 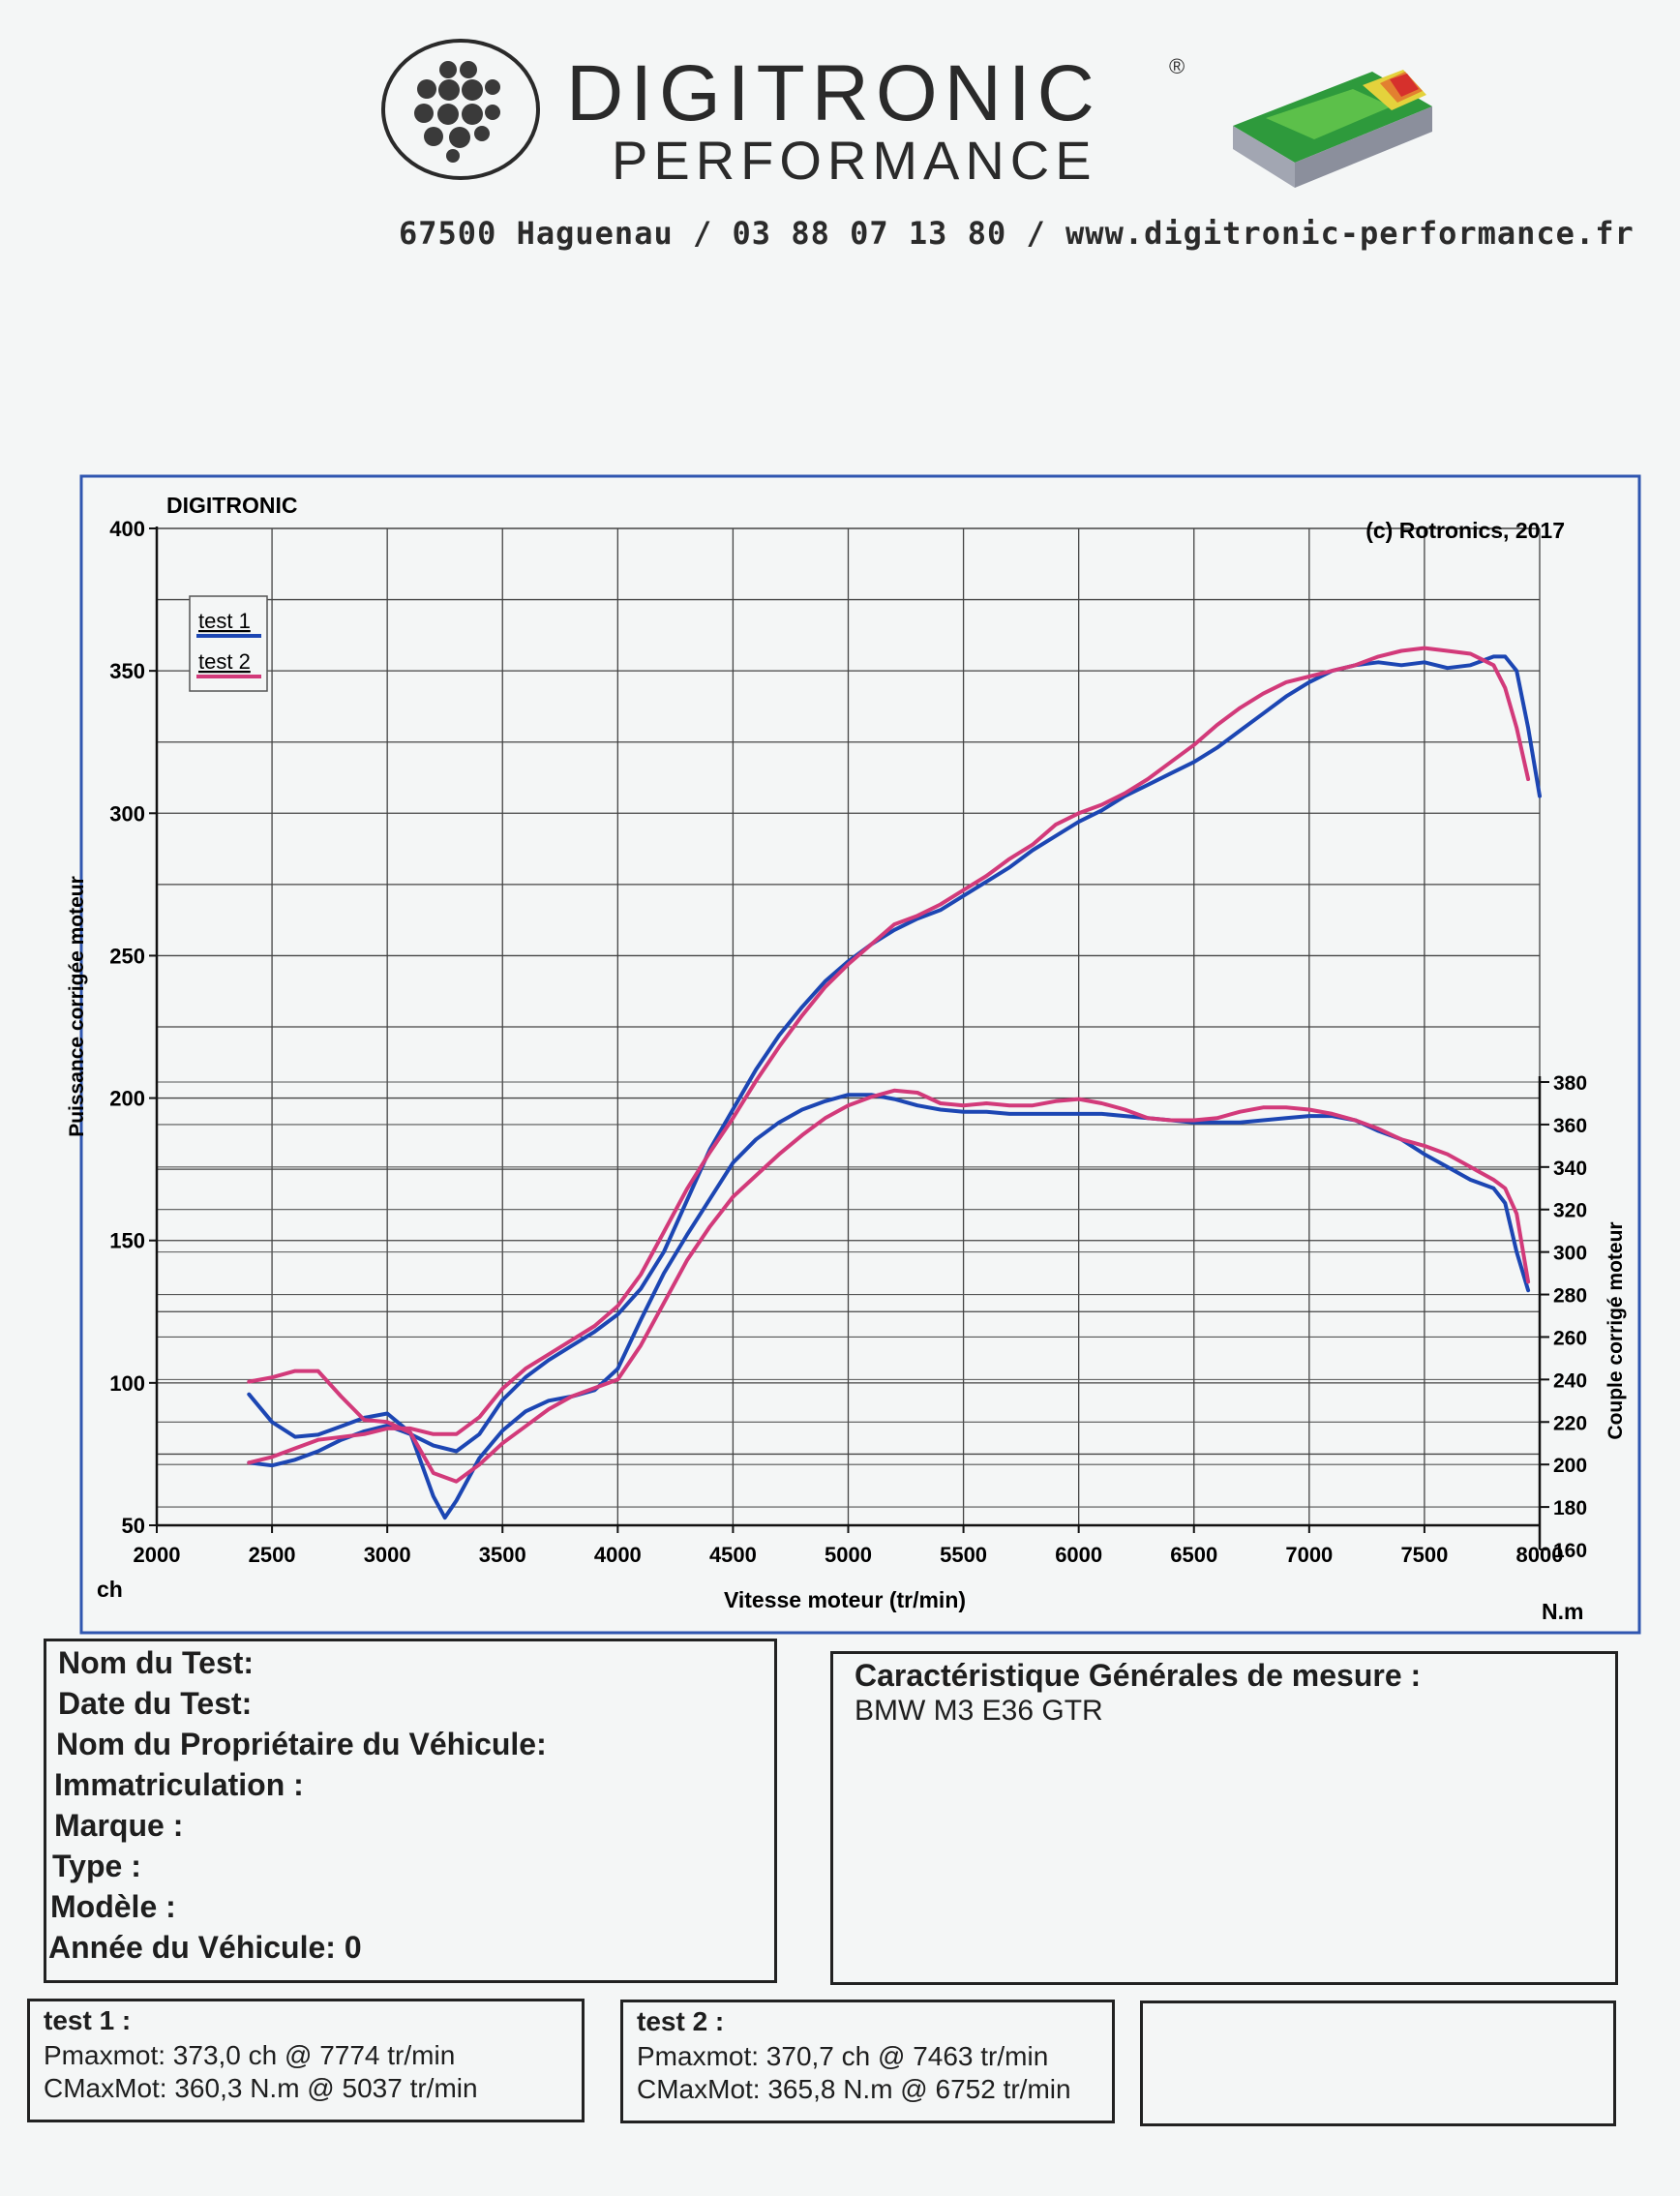 What do you see at coordinates (110, 1589) in the screenshot?
I see `y-left-unit: ch` at bounding box center [110, 1589].